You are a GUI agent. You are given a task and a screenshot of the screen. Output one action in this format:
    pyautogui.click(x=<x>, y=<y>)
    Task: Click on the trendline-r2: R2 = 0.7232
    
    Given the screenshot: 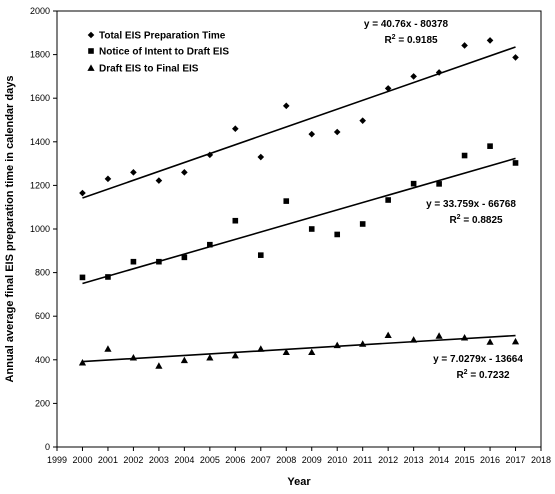 What is the action you would take?
    pyautogui.click(x=483, y=375)
    